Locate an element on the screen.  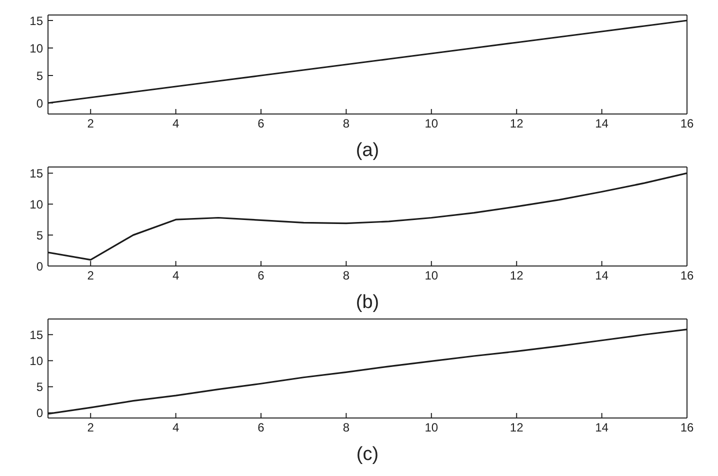
x-axis-title: (c) is located at coordinates (367, 454).